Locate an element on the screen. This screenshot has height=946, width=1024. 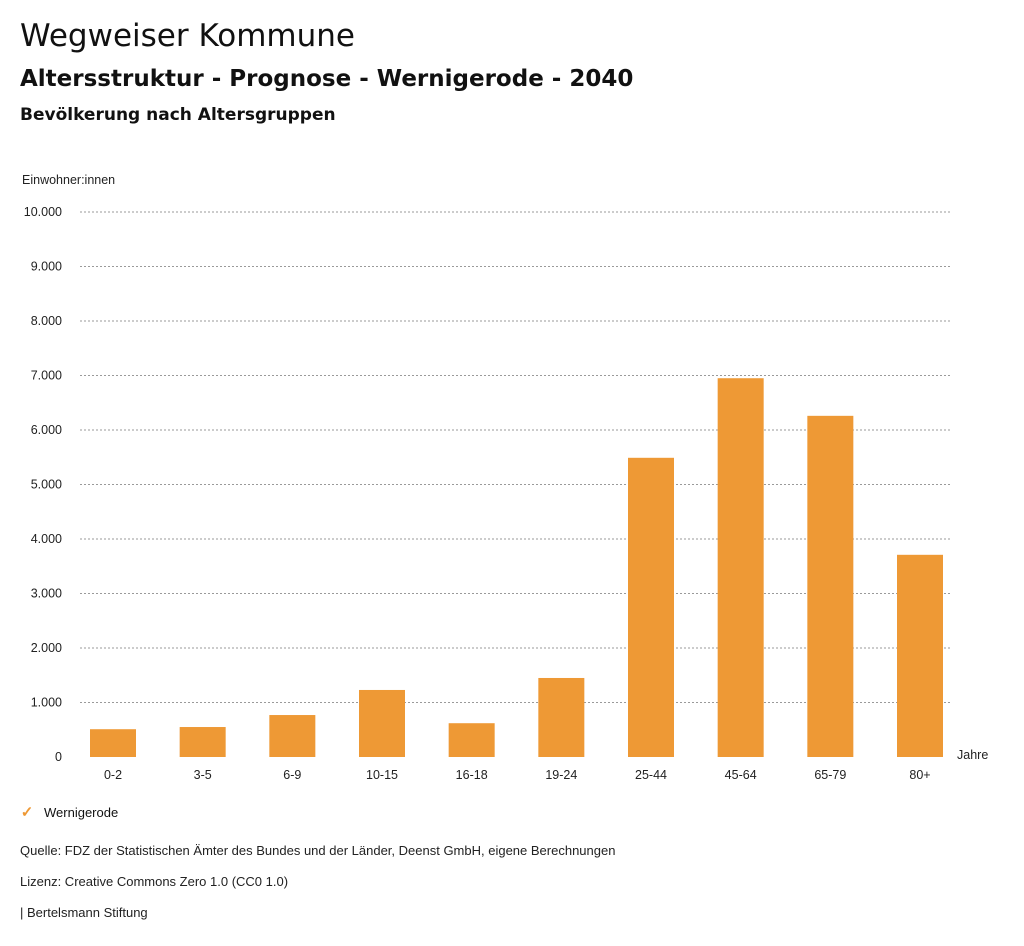
y-tick-label: 5.000 is located at coordinates (46, 485).